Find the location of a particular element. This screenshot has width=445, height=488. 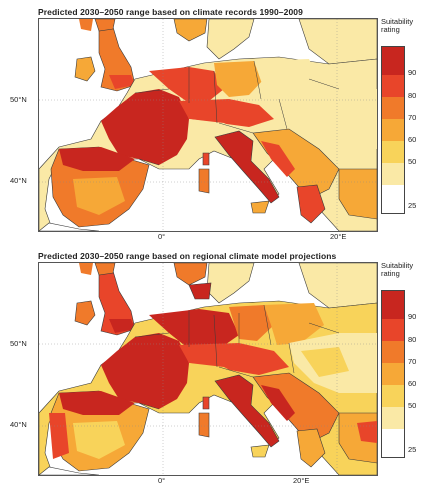

bottom-legend-title-1: Suitability is located at coordinates (397, 265).